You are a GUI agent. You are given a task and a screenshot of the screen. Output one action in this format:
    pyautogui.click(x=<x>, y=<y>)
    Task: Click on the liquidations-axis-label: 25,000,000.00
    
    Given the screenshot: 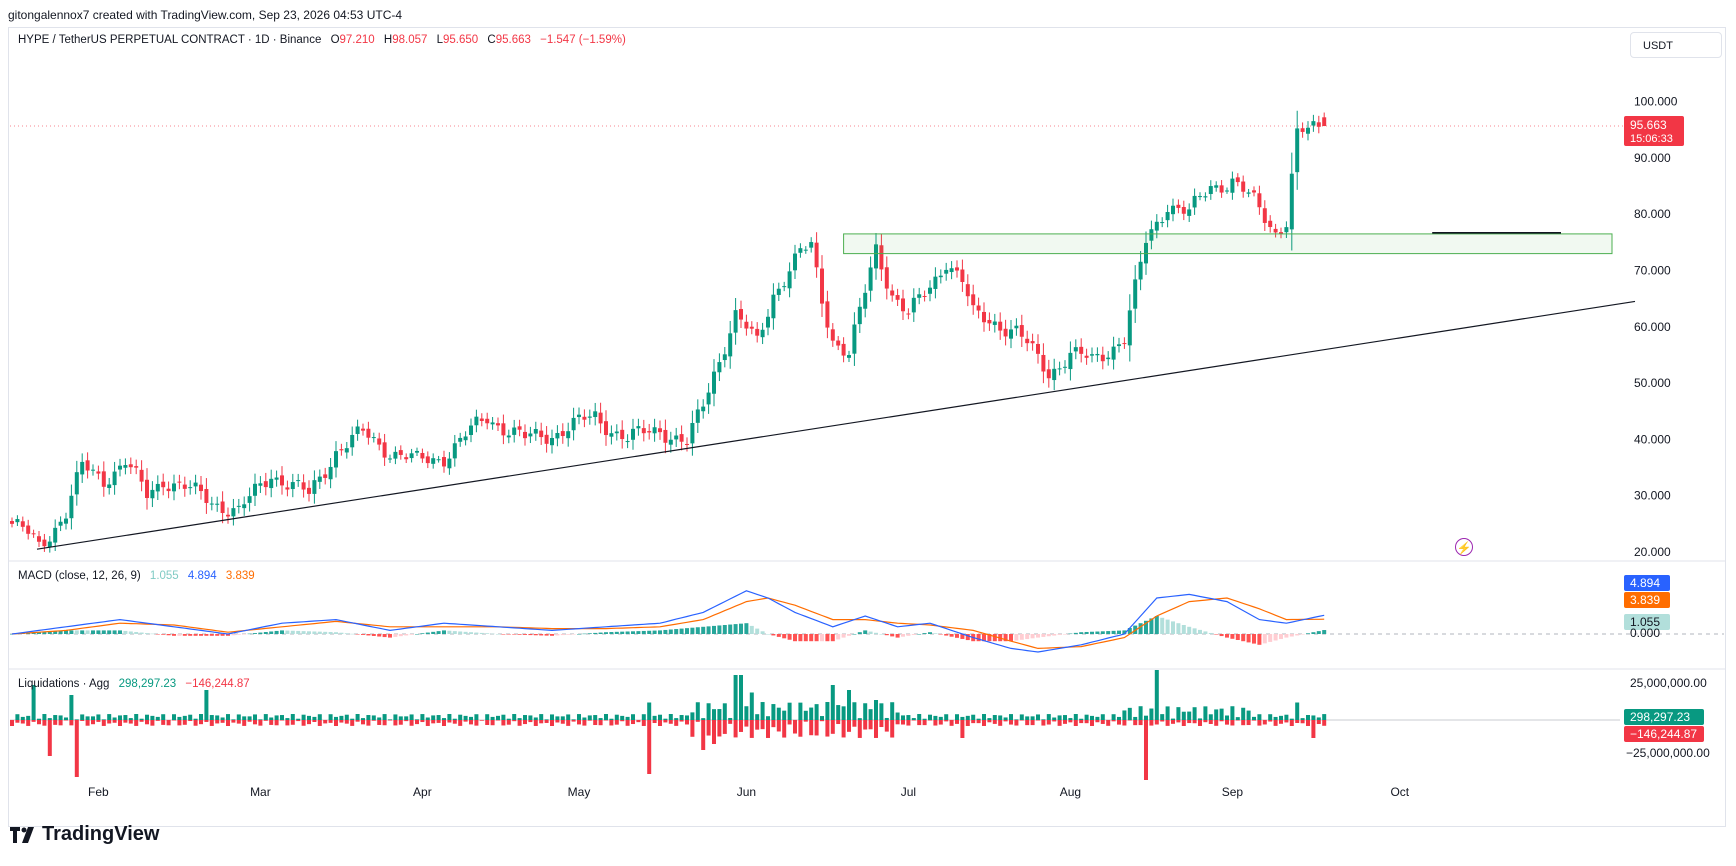 What is the action you would take?
    pyautogui.click(x=1668, y=683)
    